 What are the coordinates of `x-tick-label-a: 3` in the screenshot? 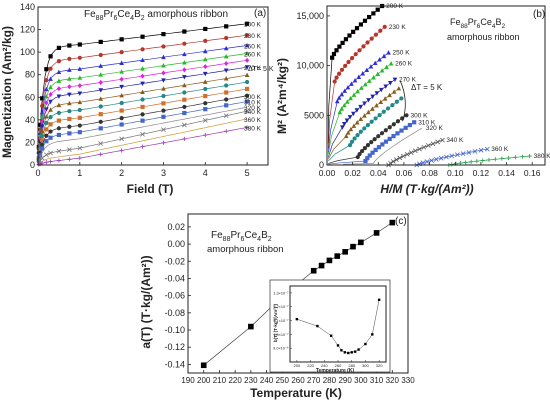 It's located at (163, 173).